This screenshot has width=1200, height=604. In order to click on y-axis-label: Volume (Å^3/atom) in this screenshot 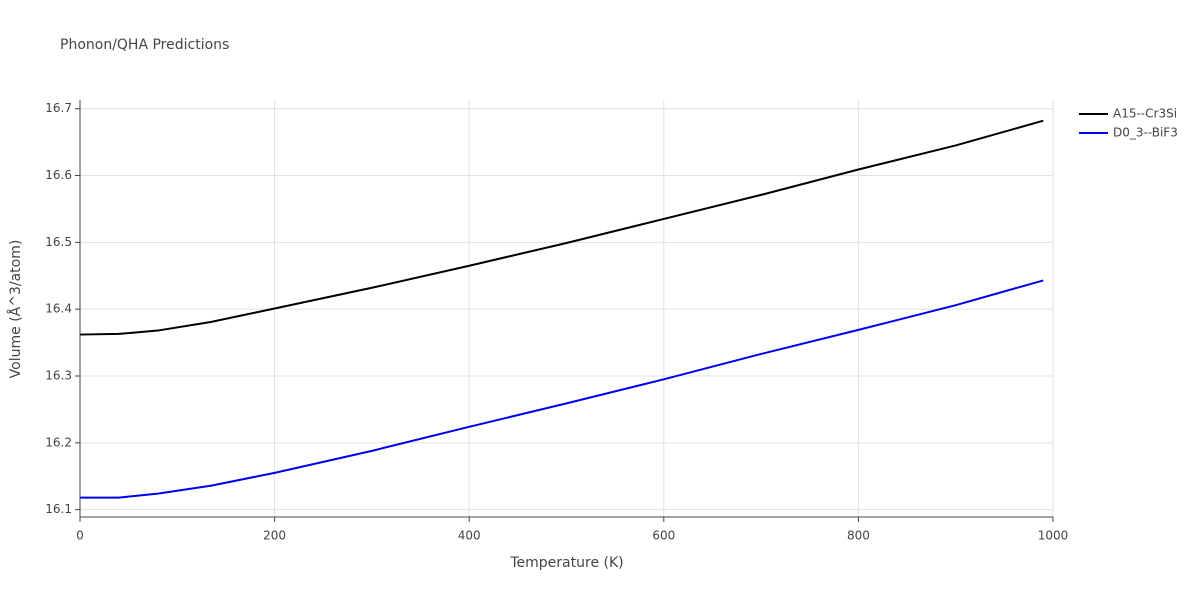, I will do `click(15, 309)`.